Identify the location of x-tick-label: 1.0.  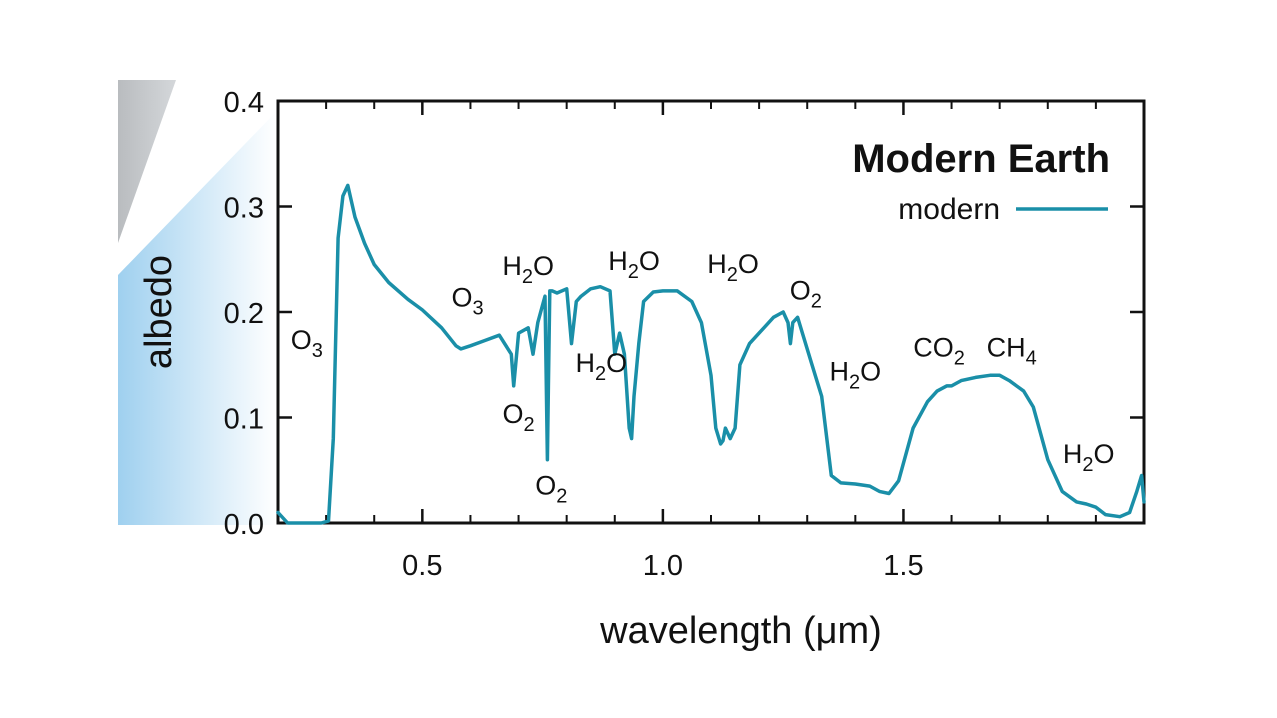
(663, 566).